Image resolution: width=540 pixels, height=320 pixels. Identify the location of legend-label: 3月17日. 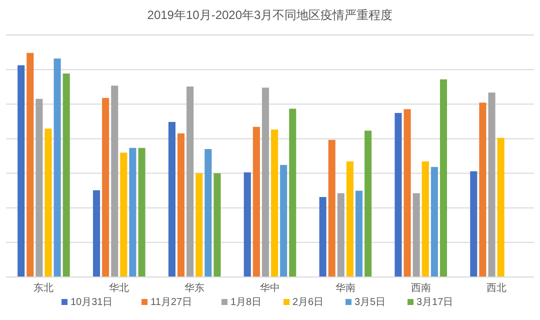
(435, 302).